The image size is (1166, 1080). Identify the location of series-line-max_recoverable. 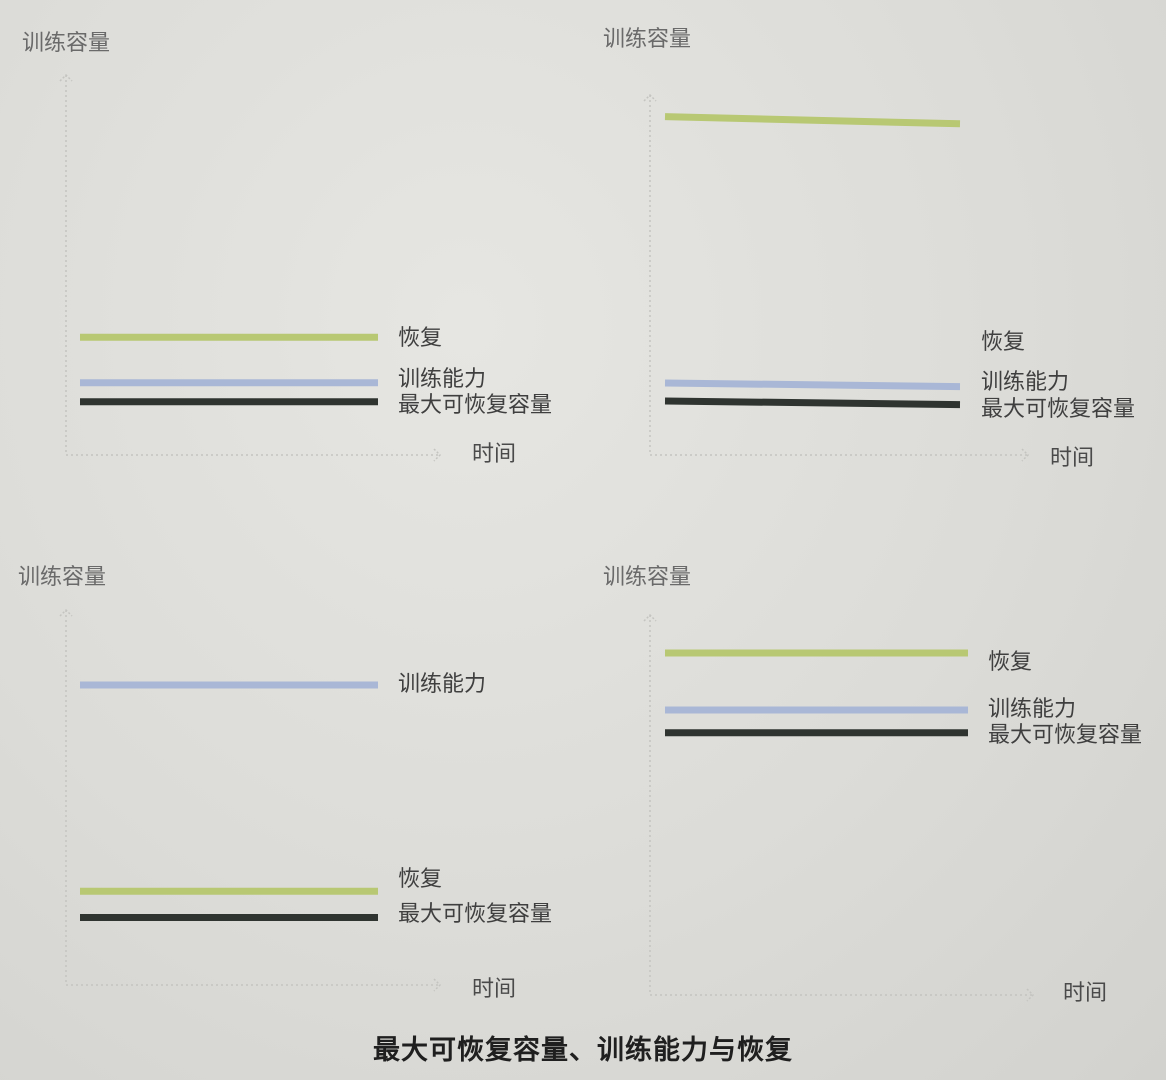
(812, 403).